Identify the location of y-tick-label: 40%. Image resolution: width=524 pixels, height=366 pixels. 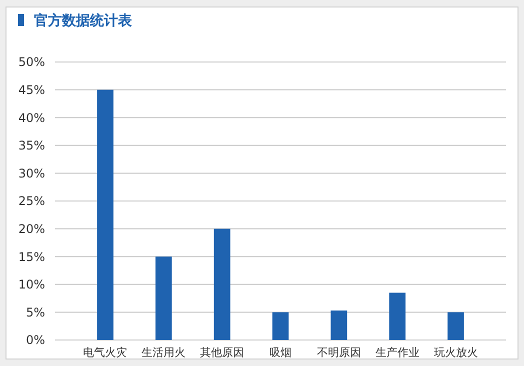
(31, 117).